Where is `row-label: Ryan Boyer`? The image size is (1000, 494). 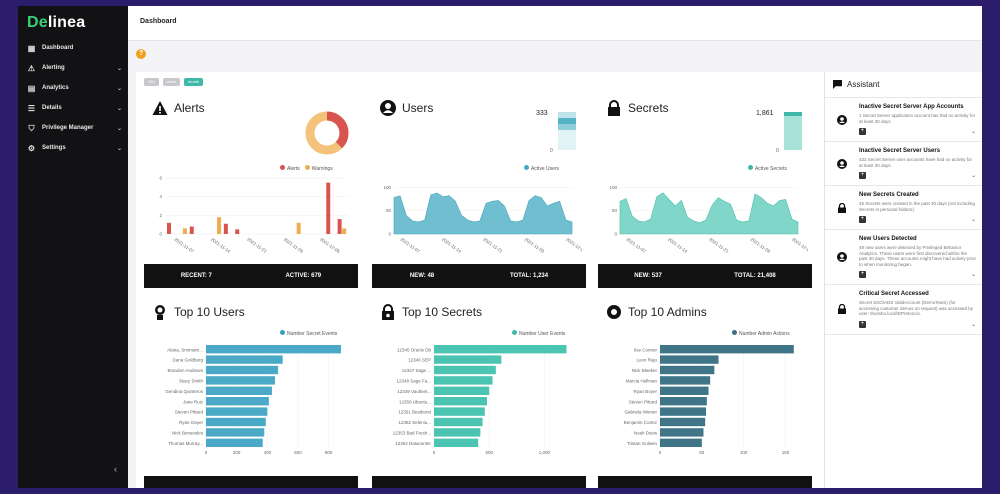
row-label: Ryan Boyer is located at coordinates (645, 391).